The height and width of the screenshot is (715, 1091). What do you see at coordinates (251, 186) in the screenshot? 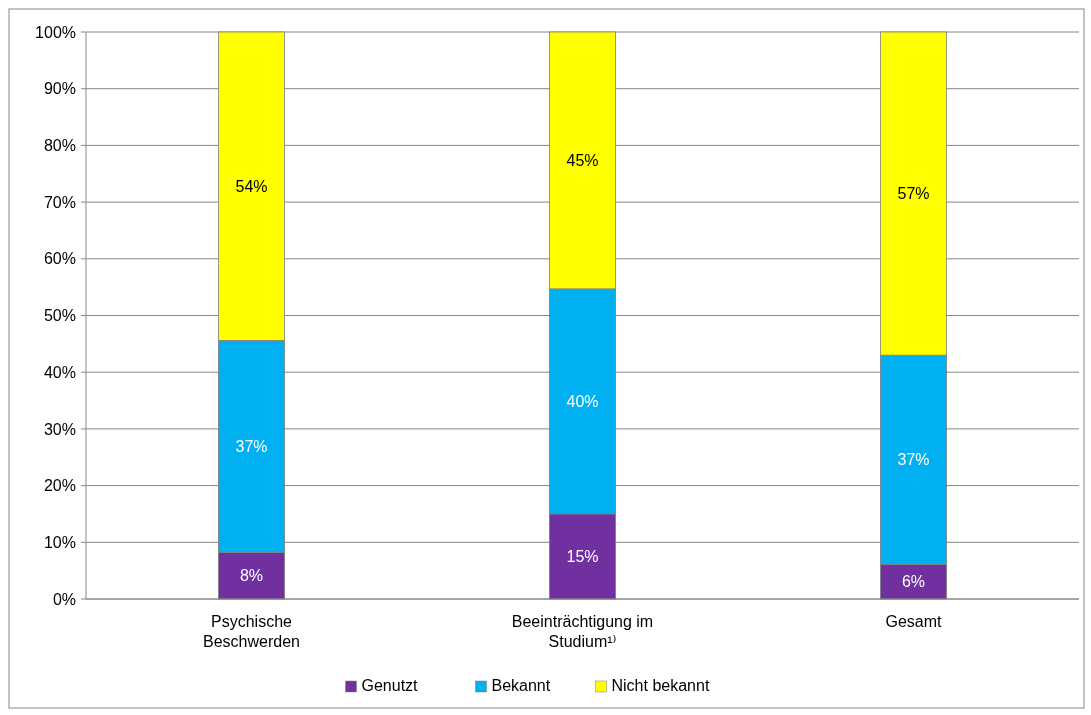
I see `data-label: 54%` at bounding box center [251, 186].